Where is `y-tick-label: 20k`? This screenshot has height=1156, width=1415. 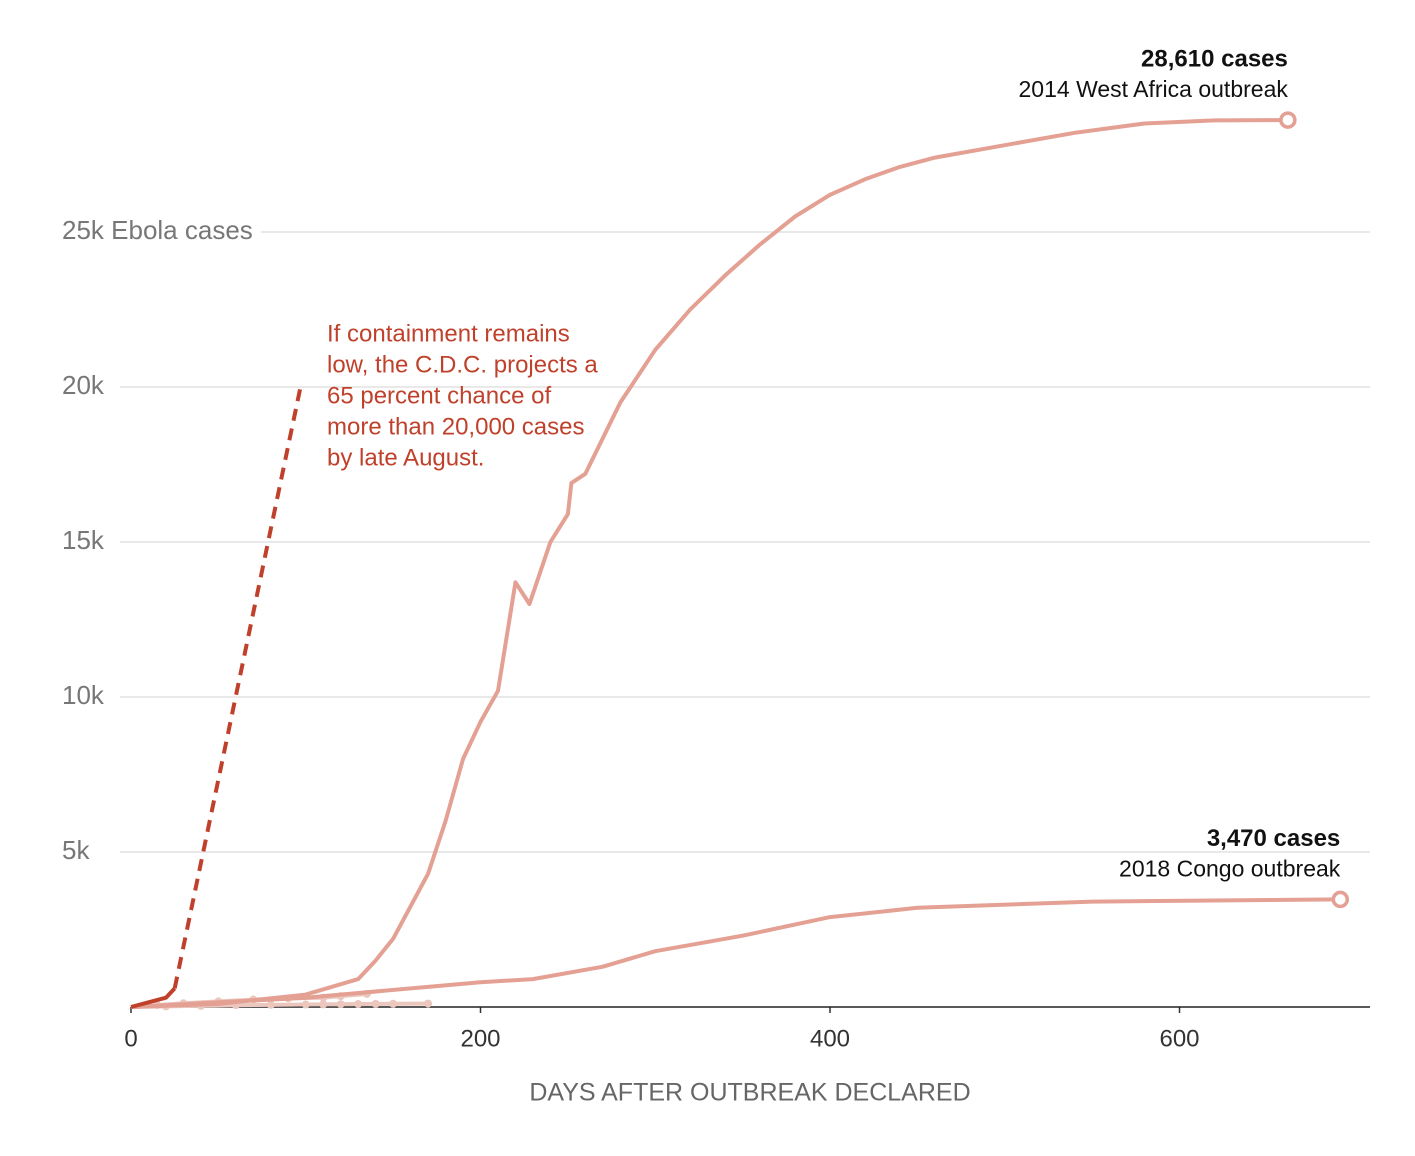 y-tick-label: 20k is located at coordinates (83, 385).